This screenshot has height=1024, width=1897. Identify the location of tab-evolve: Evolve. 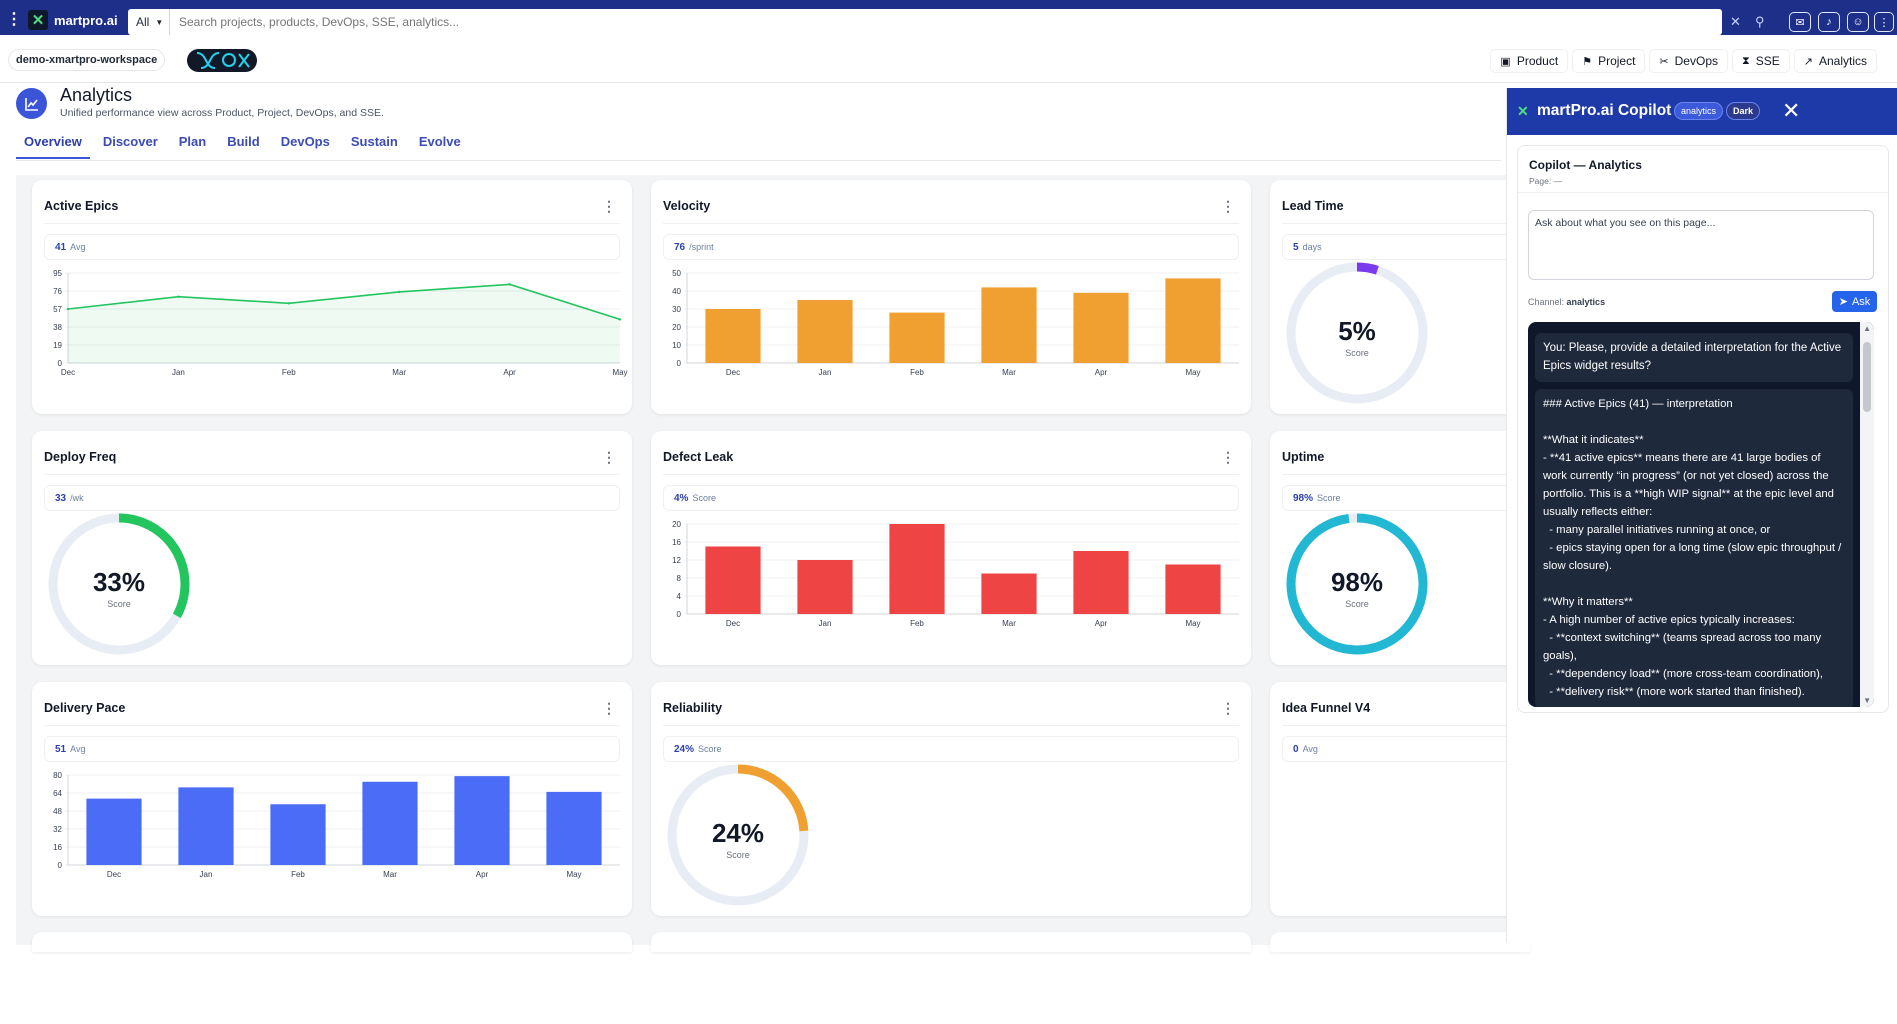
(439, 141).